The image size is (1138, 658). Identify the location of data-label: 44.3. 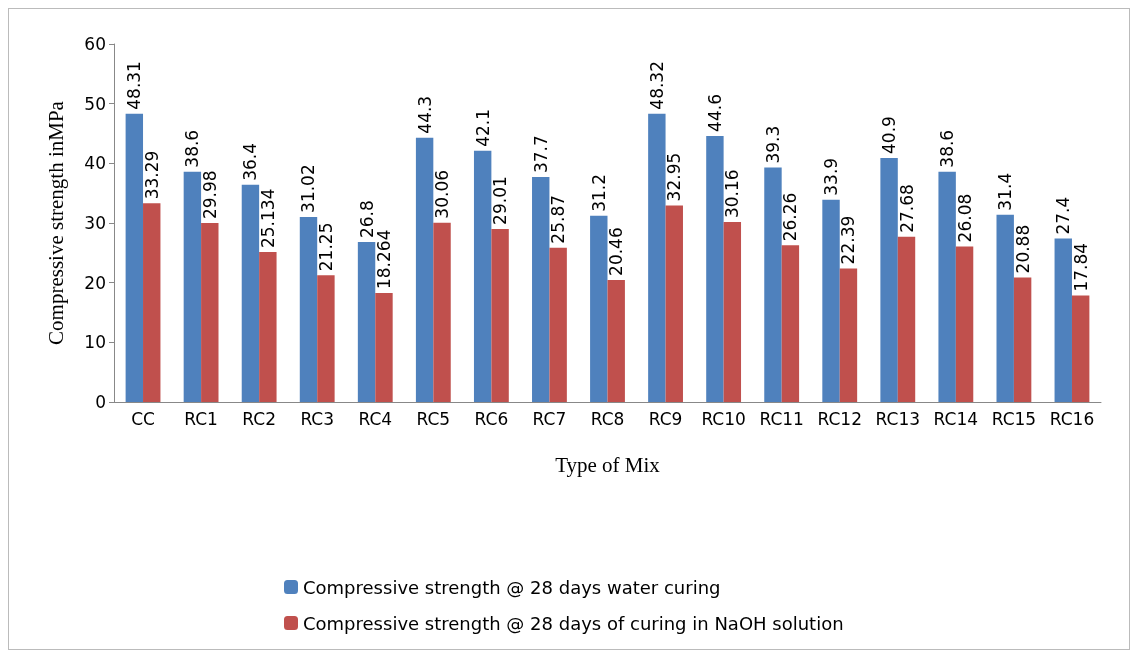
(424, 114).